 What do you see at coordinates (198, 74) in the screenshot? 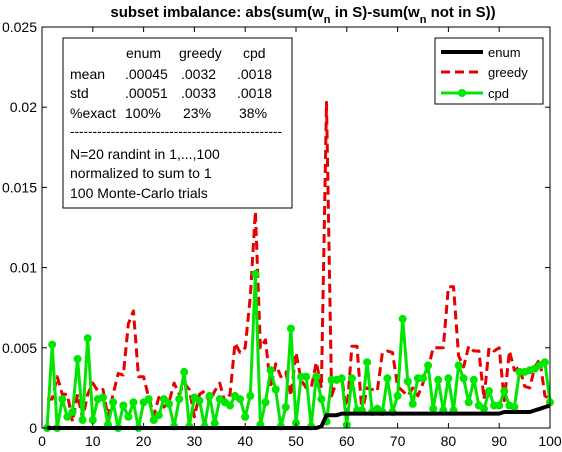
I see `info-row-mean-greedy: .0032` at bounding box center [198, 74].